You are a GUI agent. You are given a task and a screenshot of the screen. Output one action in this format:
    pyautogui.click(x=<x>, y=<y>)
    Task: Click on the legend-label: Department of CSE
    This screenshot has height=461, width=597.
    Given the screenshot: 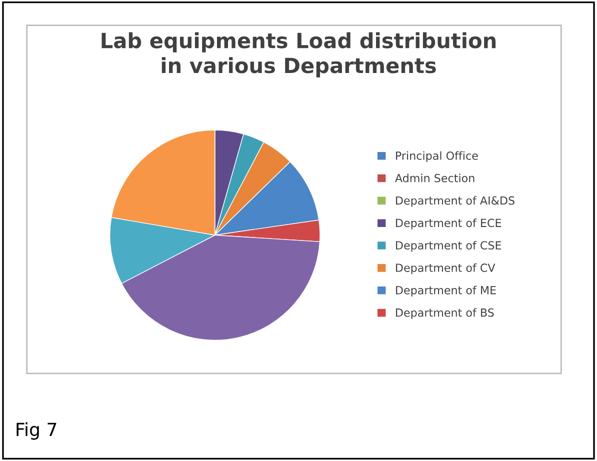 What is the action you would take?
    pyautogui.click(x=449, y=246)
    